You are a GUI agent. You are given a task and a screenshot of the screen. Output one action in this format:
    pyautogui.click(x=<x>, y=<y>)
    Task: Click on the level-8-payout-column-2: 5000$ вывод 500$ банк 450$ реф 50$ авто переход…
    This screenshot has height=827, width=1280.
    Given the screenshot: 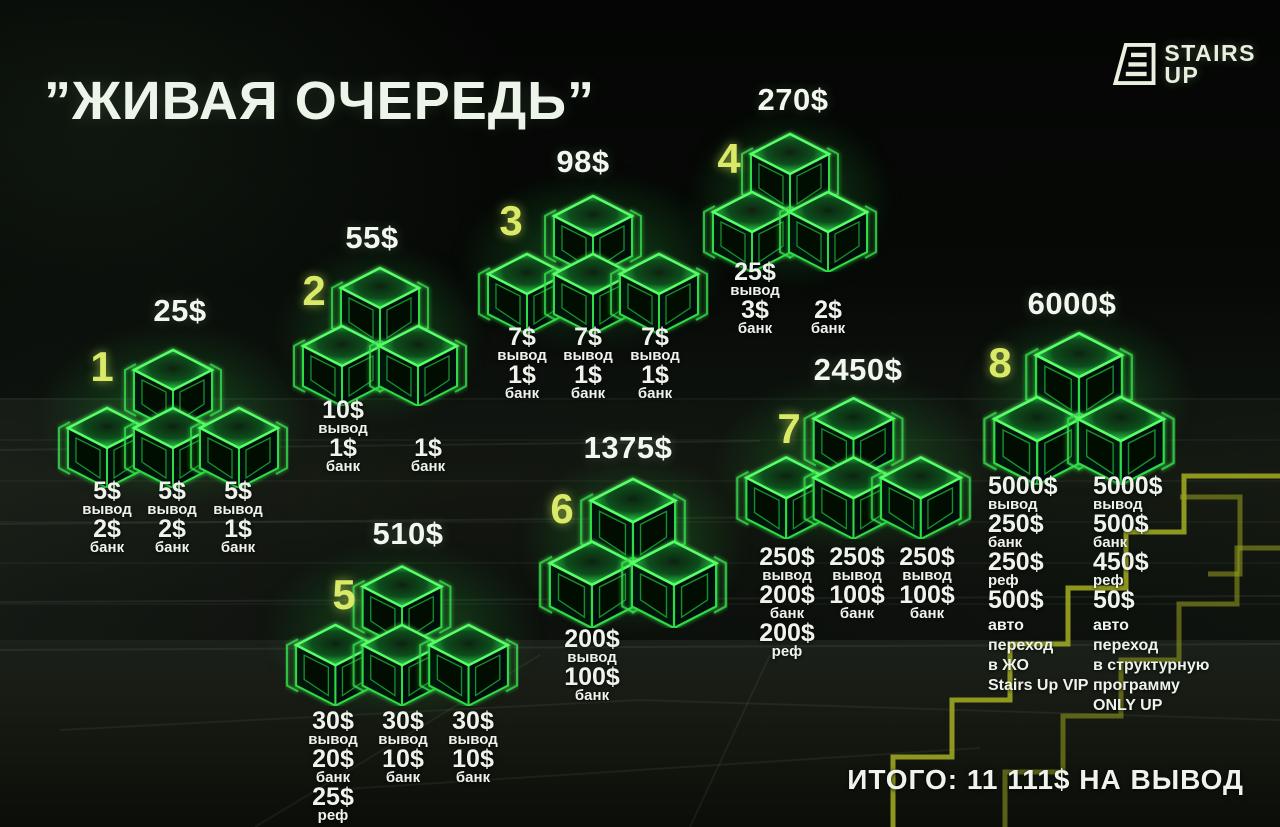 What is the action you would take?
    pyautogui.click(x=1151, y=595)
    